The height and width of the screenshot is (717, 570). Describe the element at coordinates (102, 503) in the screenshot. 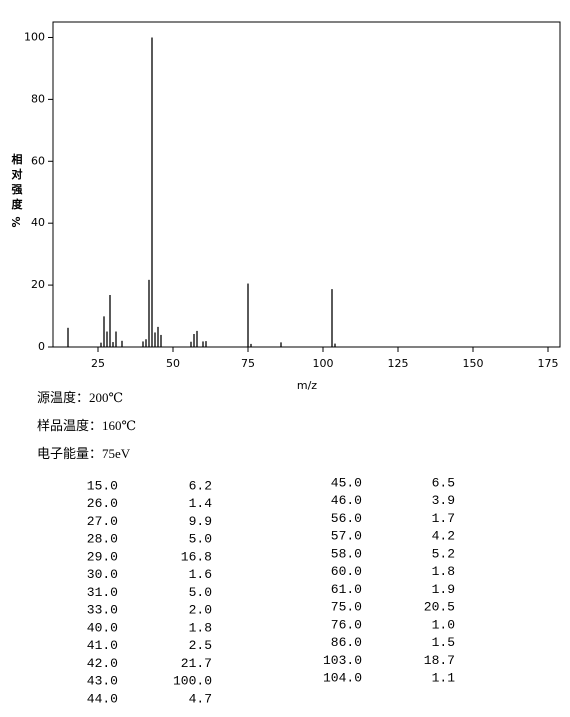

I see `mass-cell: 26.0` at that location.